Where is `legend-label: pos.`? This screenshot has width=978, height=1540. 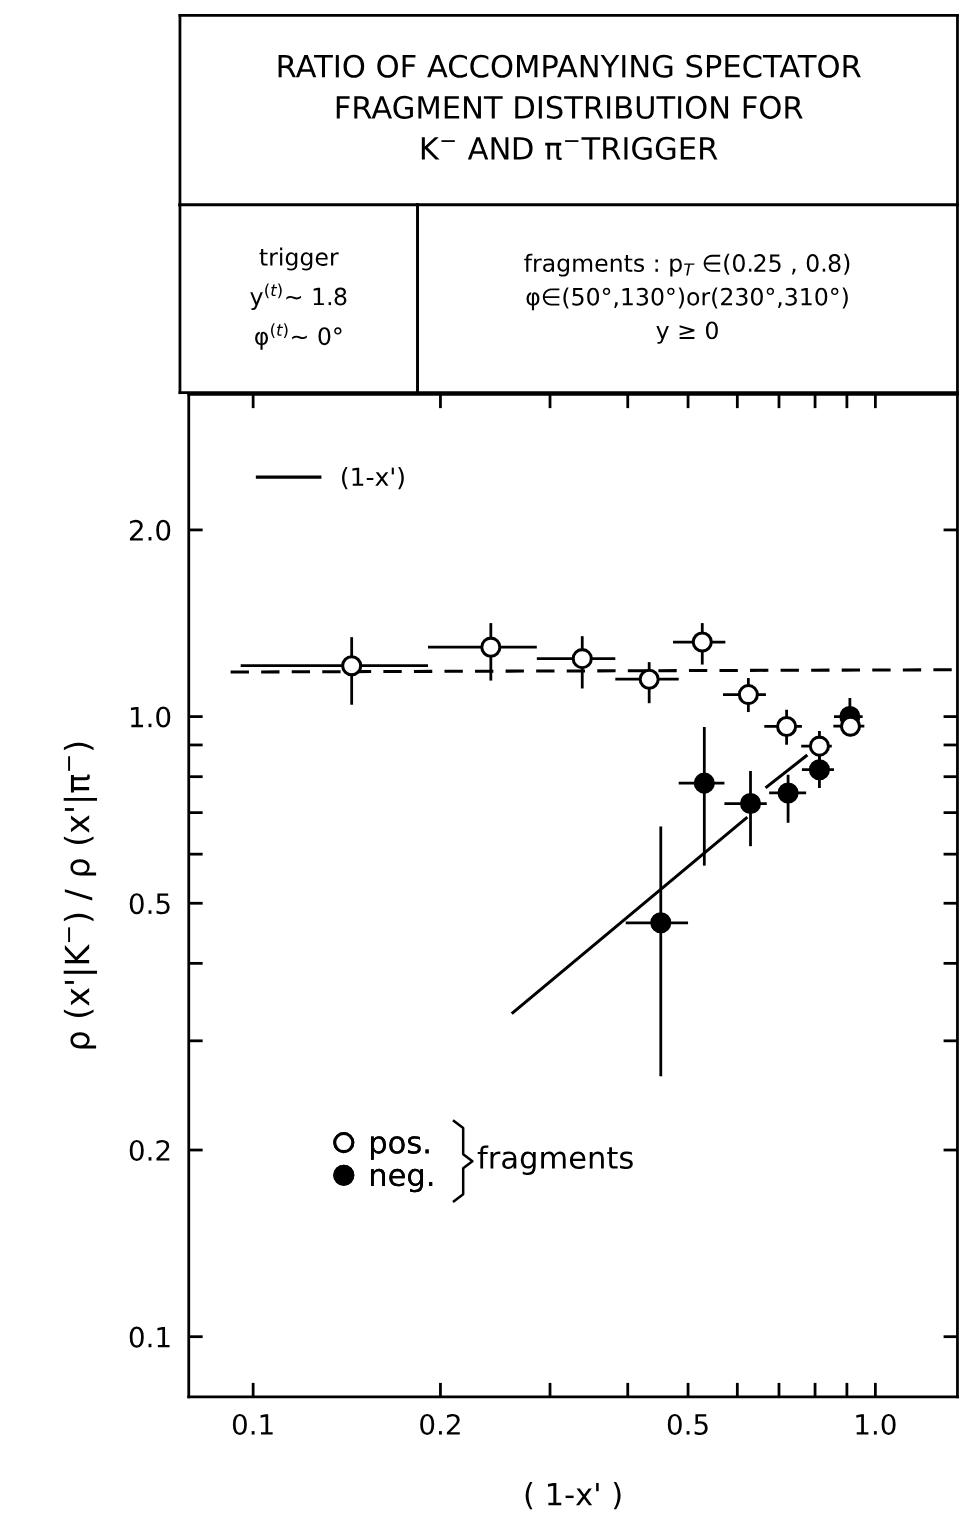
legend-label: pos. is located at coordinates (400, 1148).